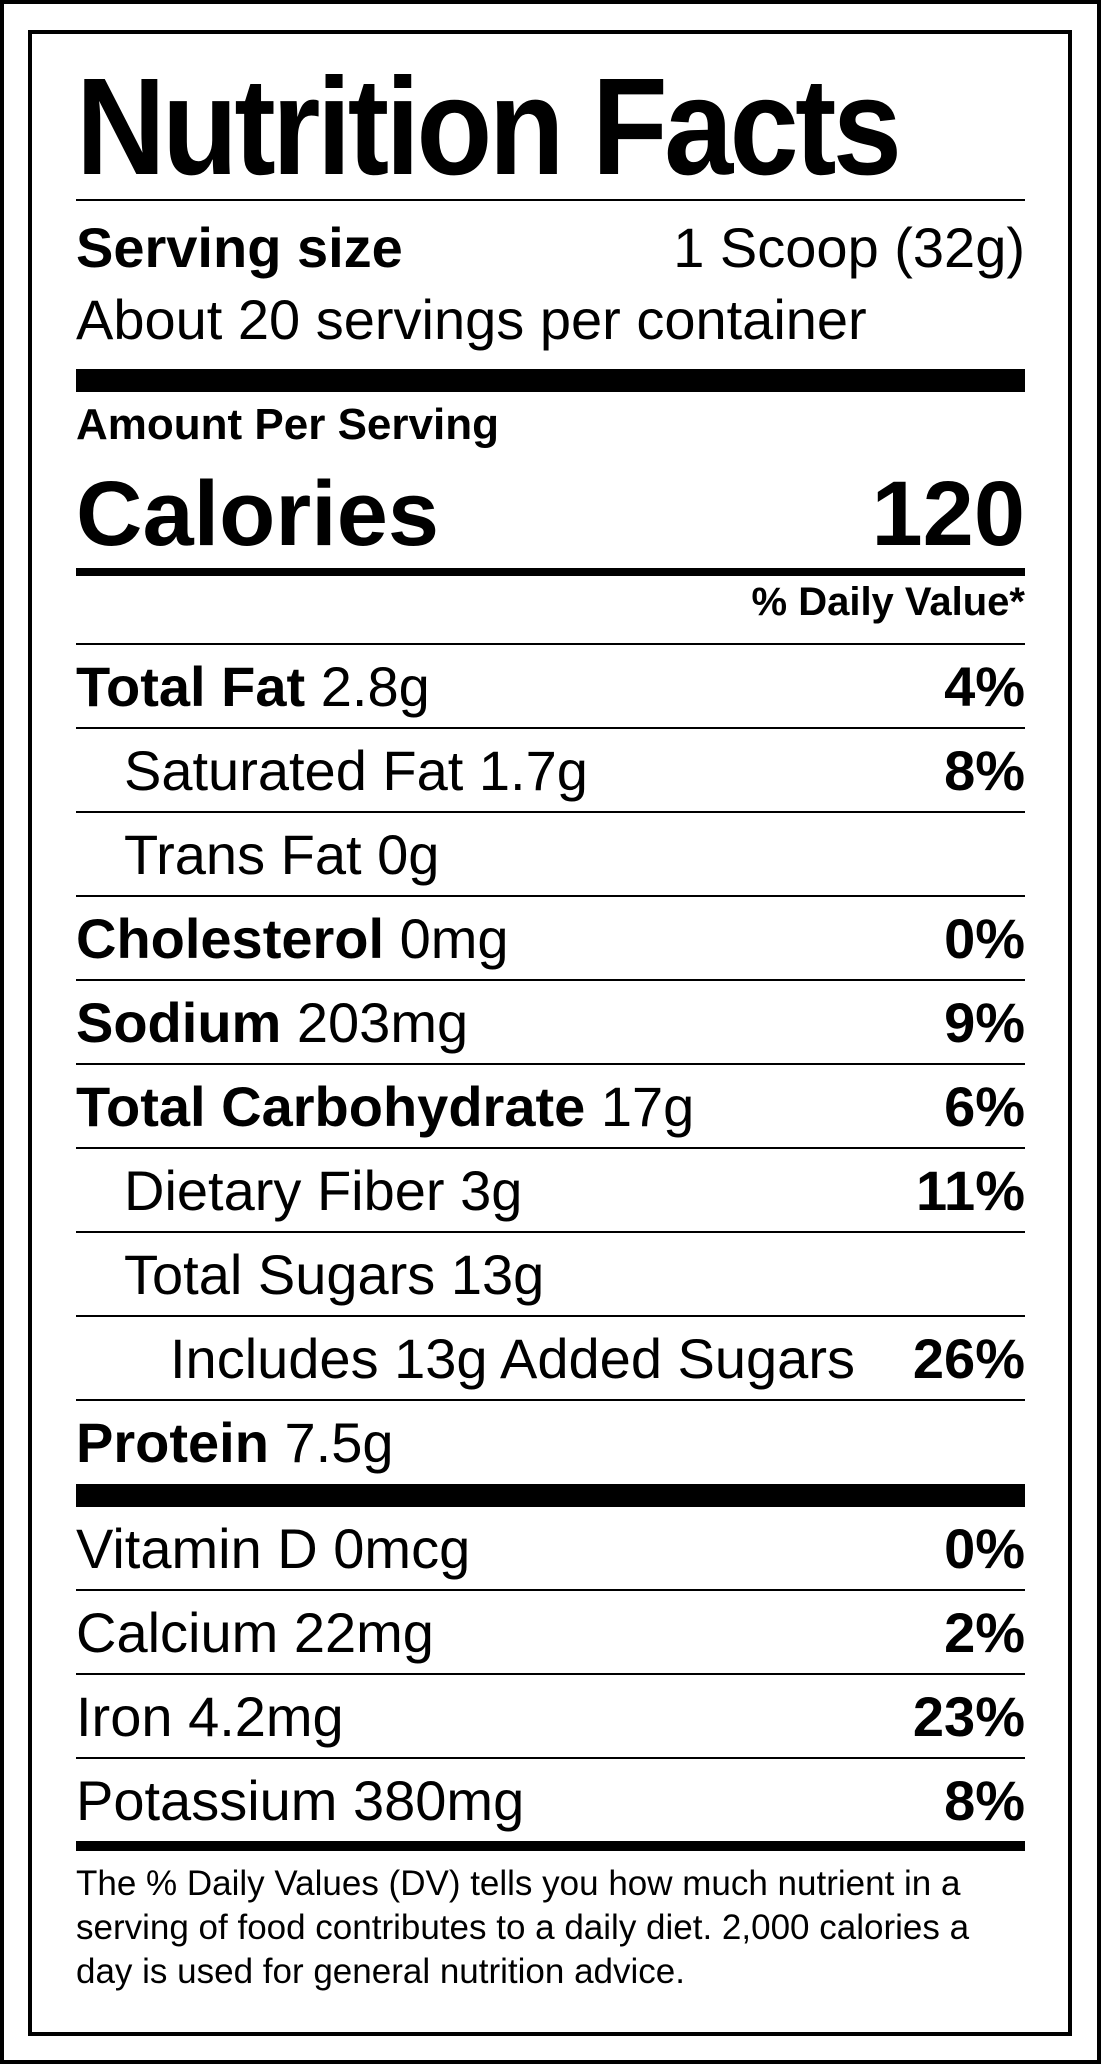 Image resolution: width=1101 pixels, height=2064 pixels. What do you see at coordinates (550, 1023) in the screenshot?
I see `nutrient-row-sodium: Sodium 203mg 9%` at bounding box center [550, 1023].